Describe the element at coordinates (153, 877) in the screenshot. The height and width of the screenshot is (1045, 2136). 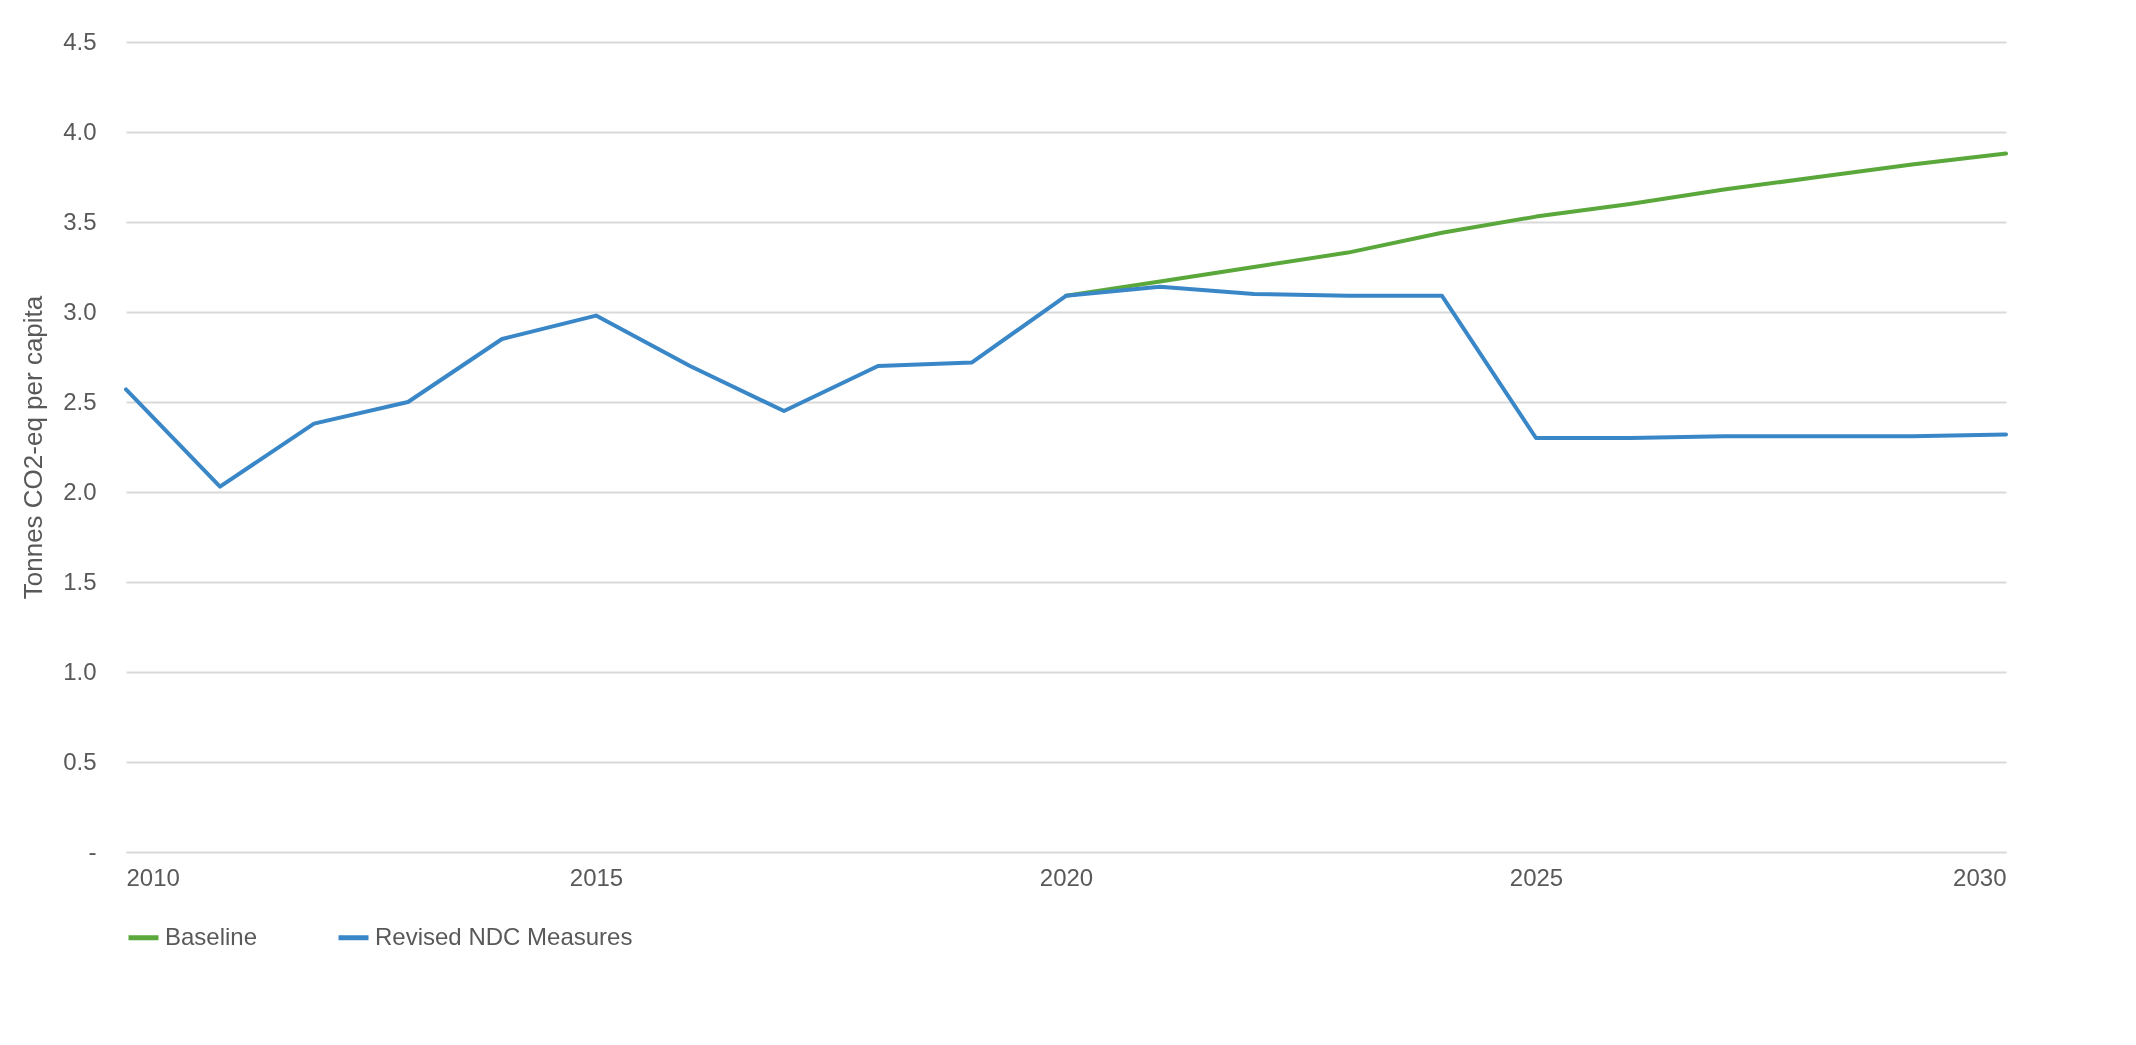
I see `x-tick-label: 2010` at that location.